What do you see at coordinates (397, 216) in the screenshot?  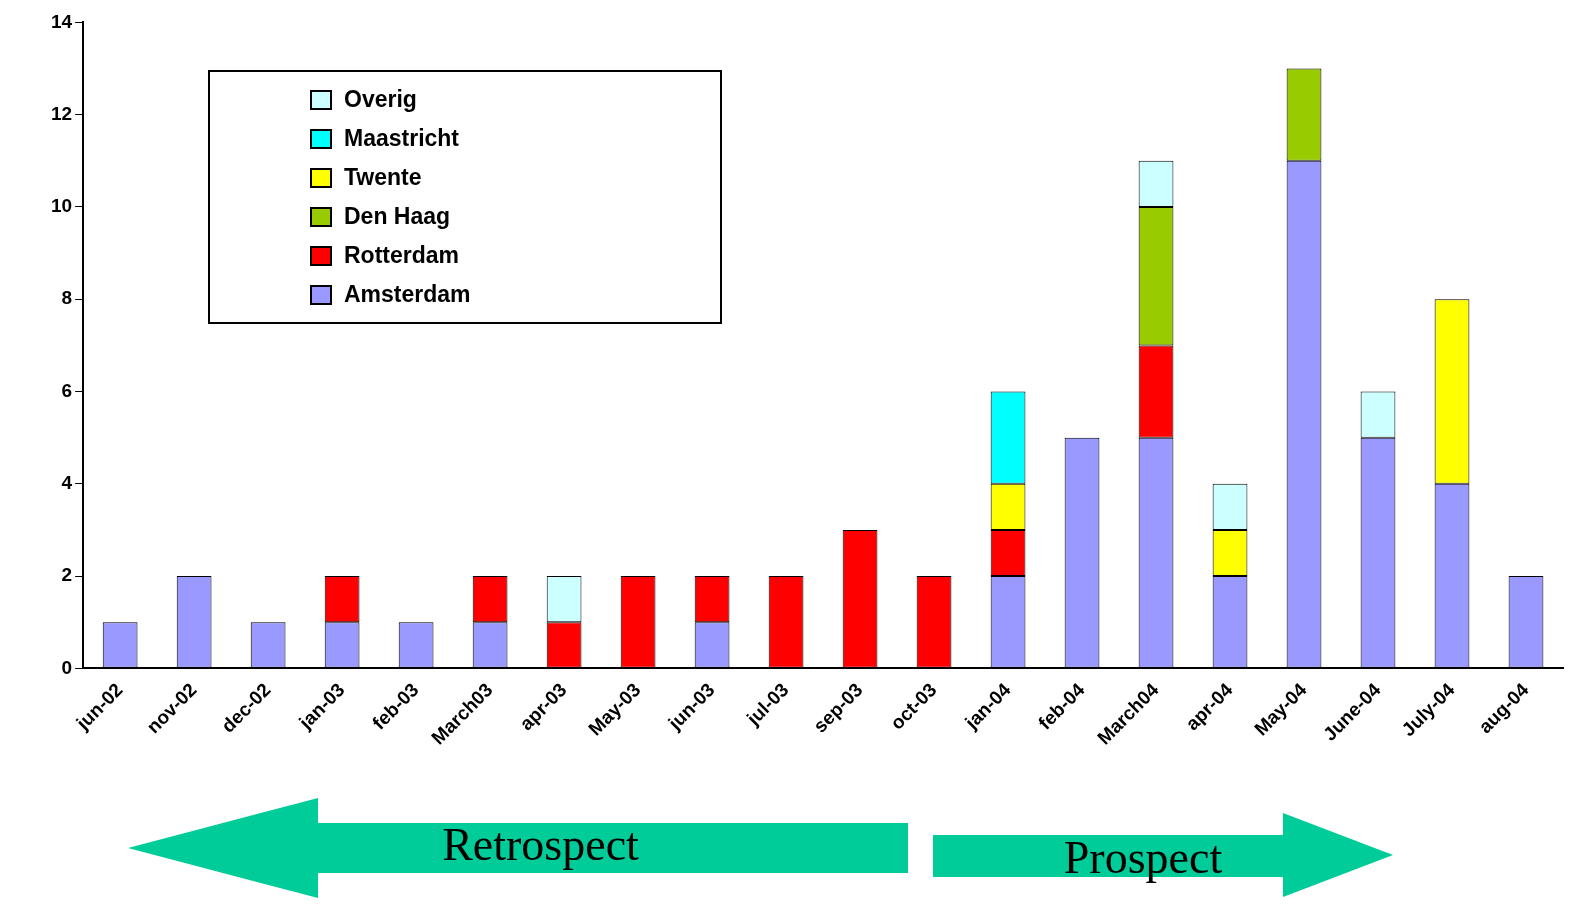 I see `legend-label: Den Haag` at bounding box center [397, 216].